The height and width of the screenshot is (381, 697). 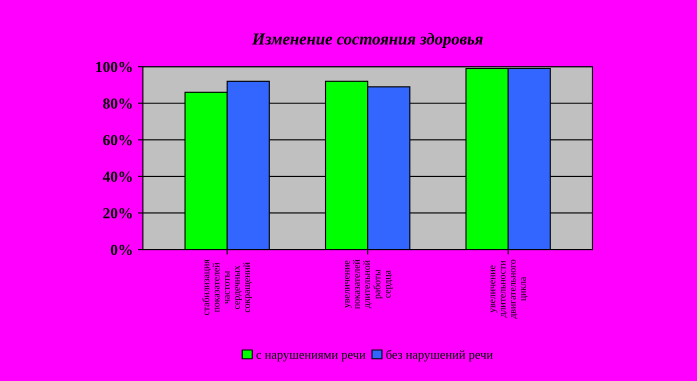 I want to click on y-tick-label: 0%, so click(x=121, y=250).